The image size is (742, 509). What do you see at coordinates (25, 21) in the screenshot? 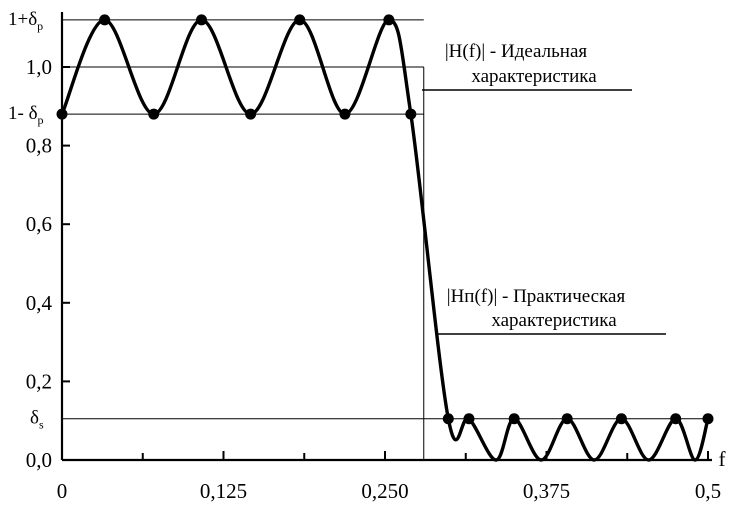
I see `ref-label-upper: 1+δp` at bounding box center [25, 21].